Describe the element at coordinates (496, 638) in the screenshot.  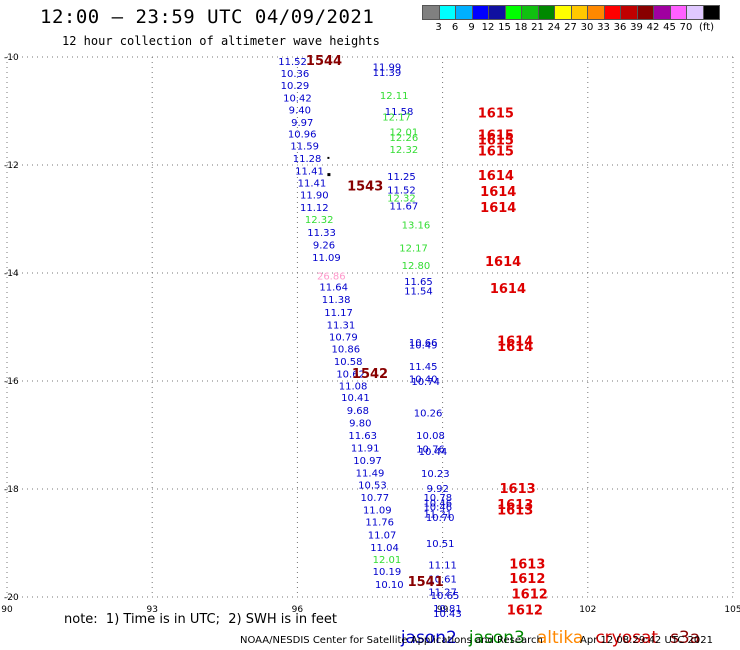
I see `legend-jason3: jason3` at that location.